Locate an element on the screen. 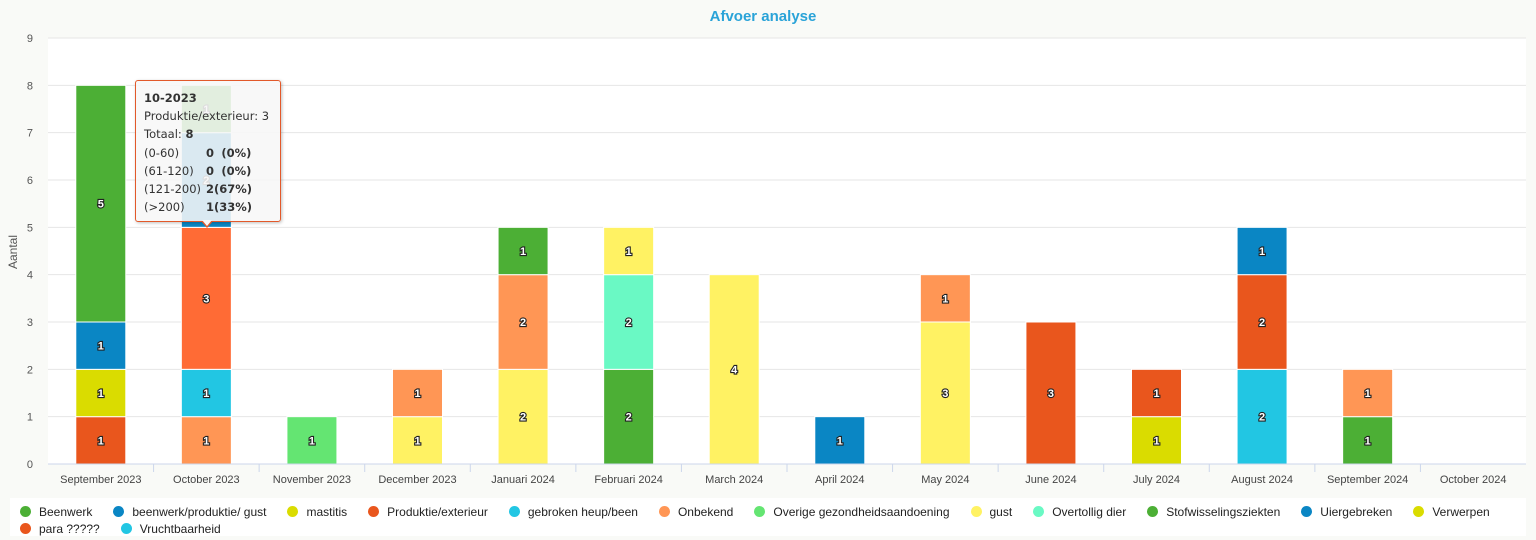 The width and height of the screenshot is (1536, 540). legend-item: Uiergebreken is located at coordinates (1346, 511).